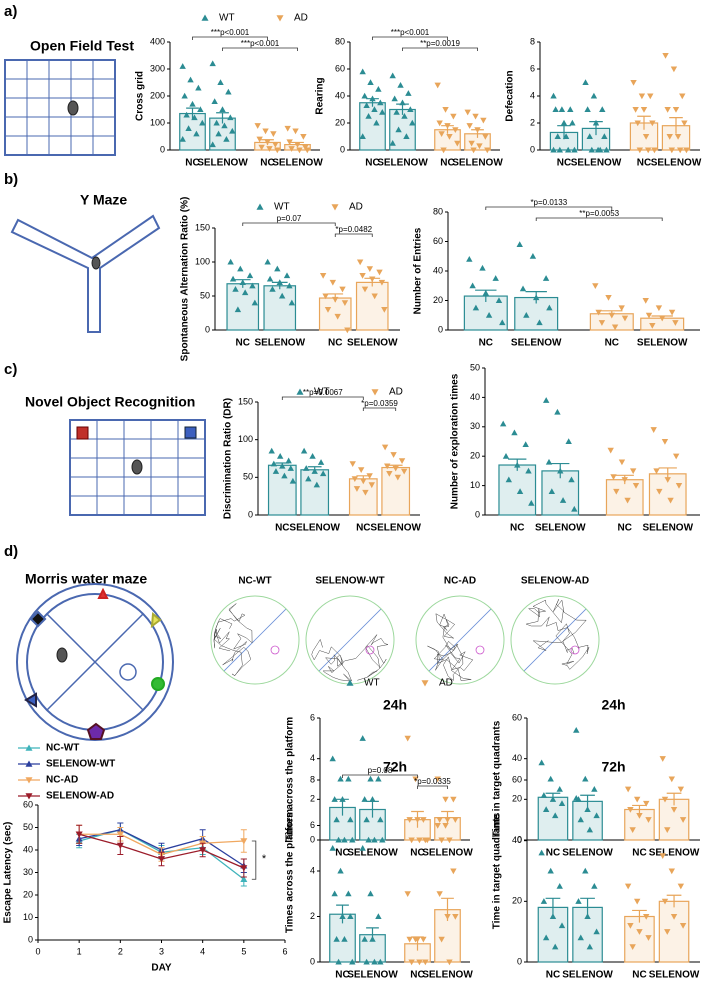 Image resolution: width=712 pixels, height=999 pixels. Describe the element at coordinates (140, 96) in the screenshot. I see `y-axis-label: Cross grid` at that location.